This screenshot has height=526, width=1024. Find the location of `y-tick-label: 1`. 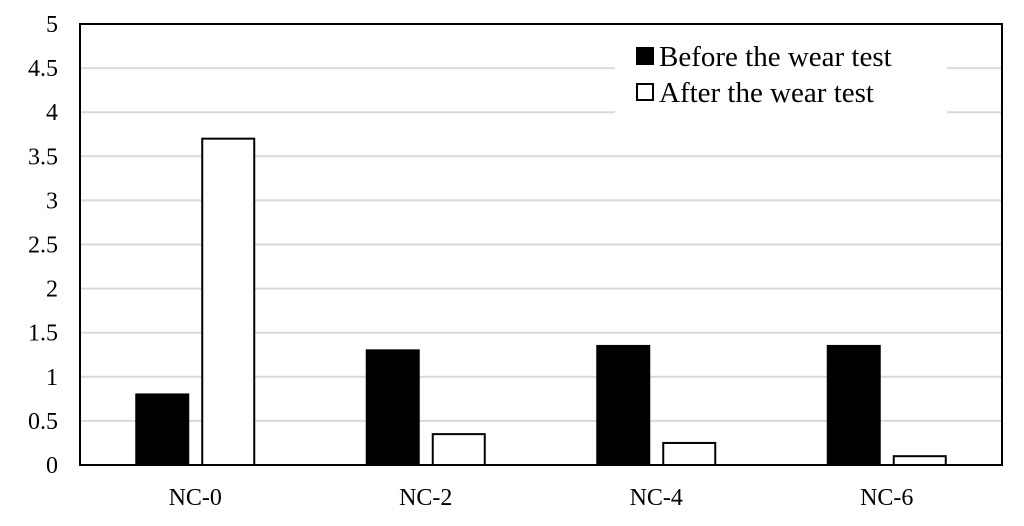

y-tick-label: 1 is located at coordinates (52, 378).